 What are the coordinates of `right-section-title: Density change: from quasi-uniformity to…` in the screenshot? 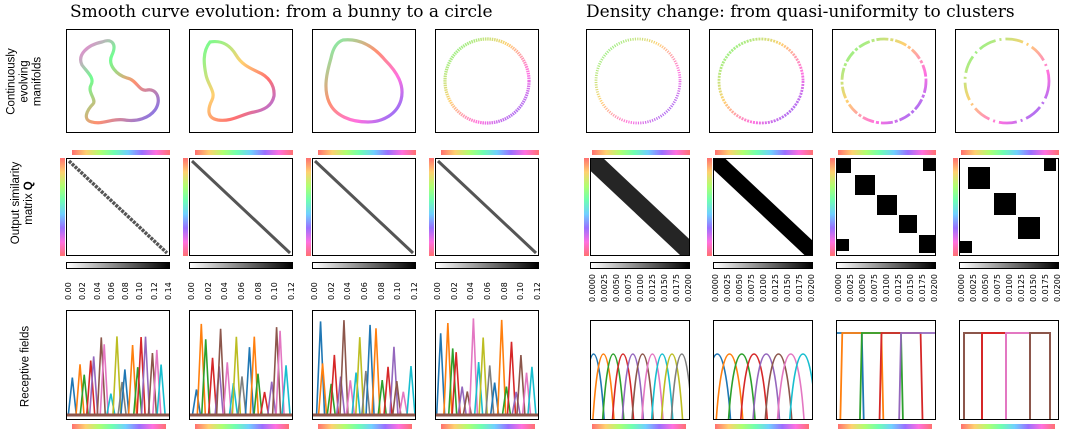 It's located at (800, 12).